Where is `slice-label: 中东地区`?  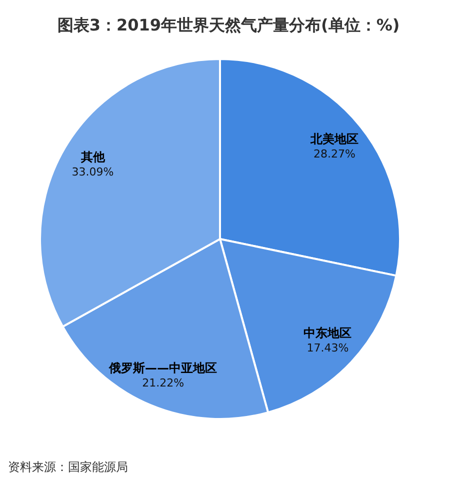 slice-label: 中东地区 is located at coordinates (328, 333).